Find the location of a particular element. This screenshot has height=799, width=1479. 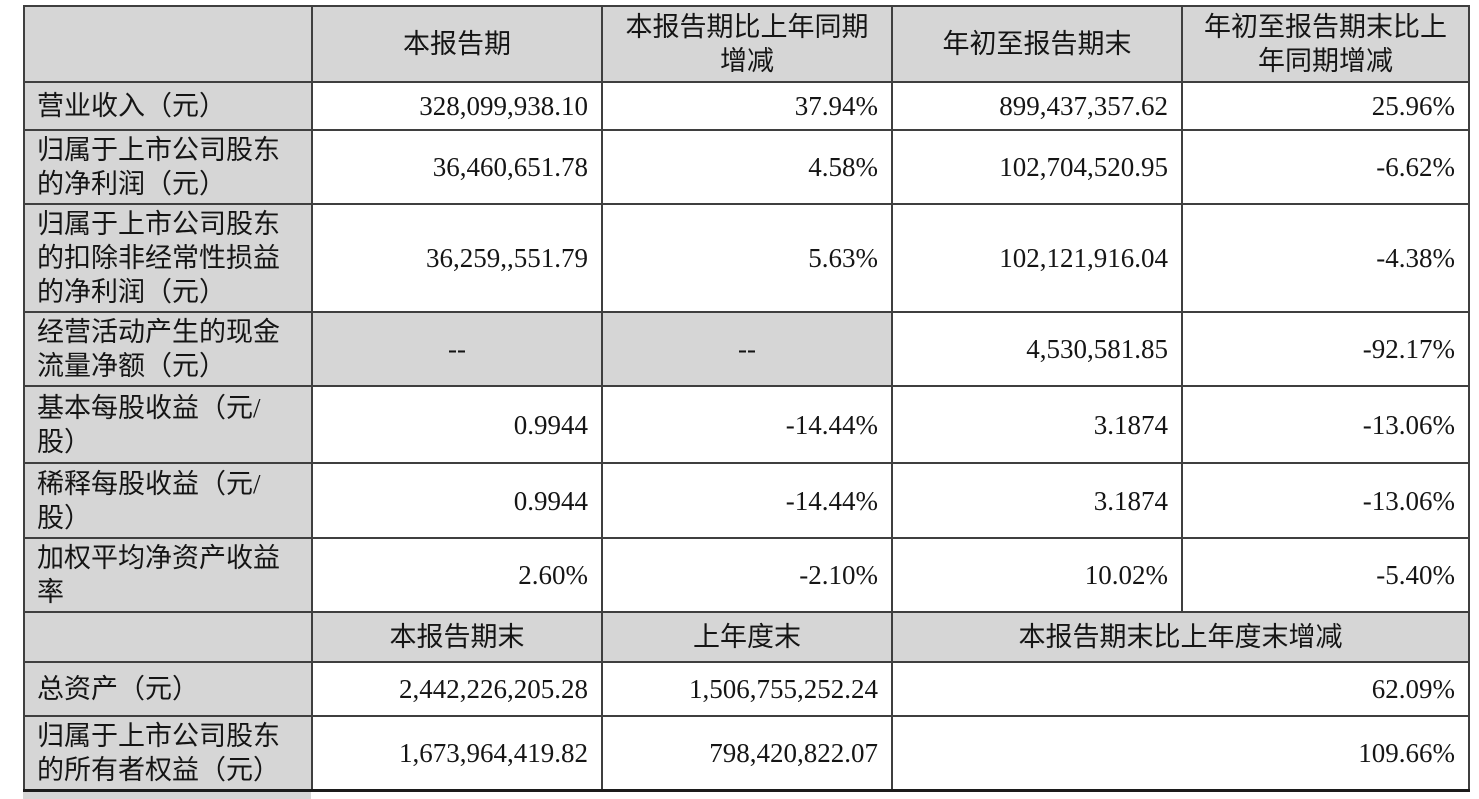

period-end-header-row: 本报告期末 上年度末 本报告期末比上年度末增减 is located at coordinates (746, 637).